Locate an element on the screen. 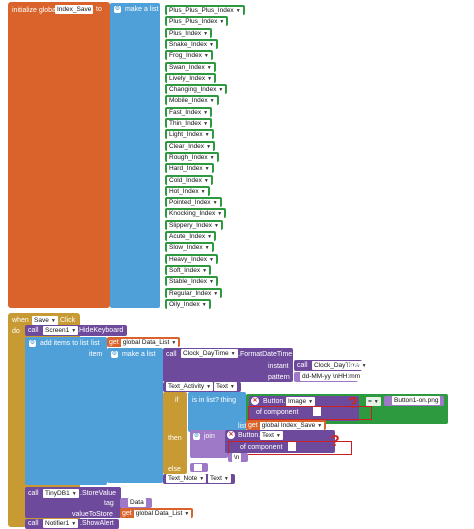 The height and width of the screenshot is (529, 474). list-item-value: Changing_Index ▼ is located at coordinates (196, 90).